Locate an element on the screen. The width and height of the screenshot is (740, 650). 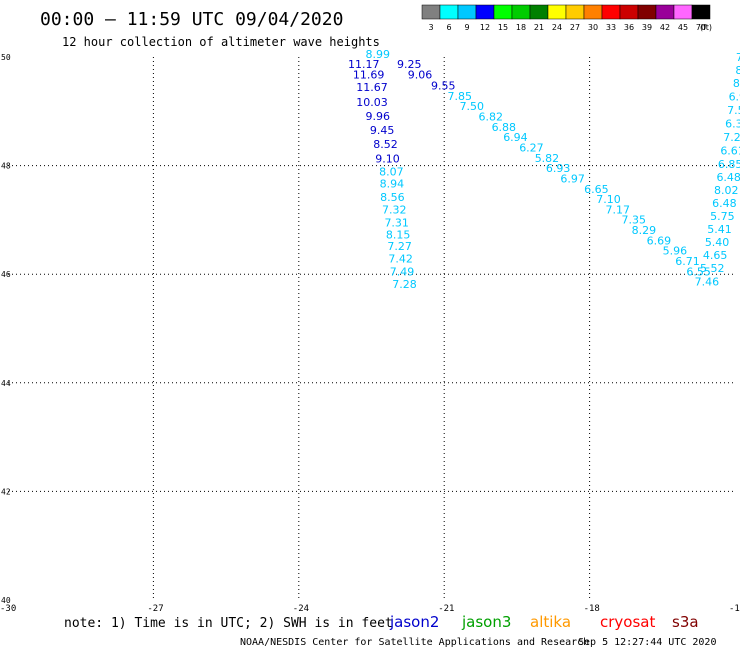
swh-label: 9.55 is located at coordinates (443, 86).